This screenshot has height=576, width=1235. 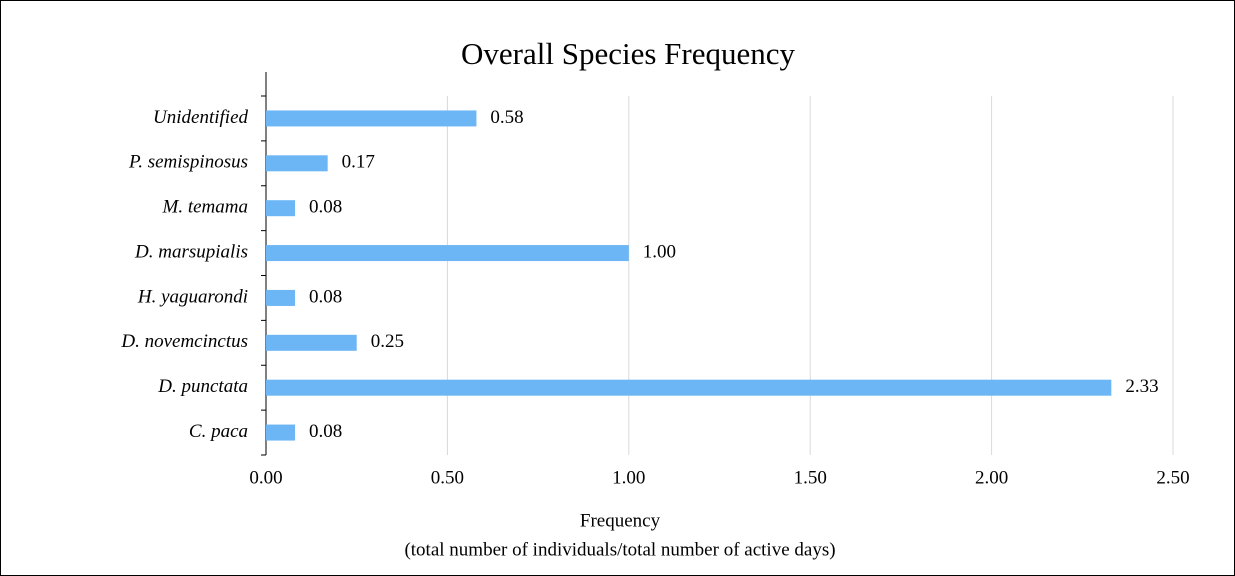 What do you see at coordinates (387, 341) in the screenshot?
I see `data-label: 0.25` at bounding box center [387, 341].